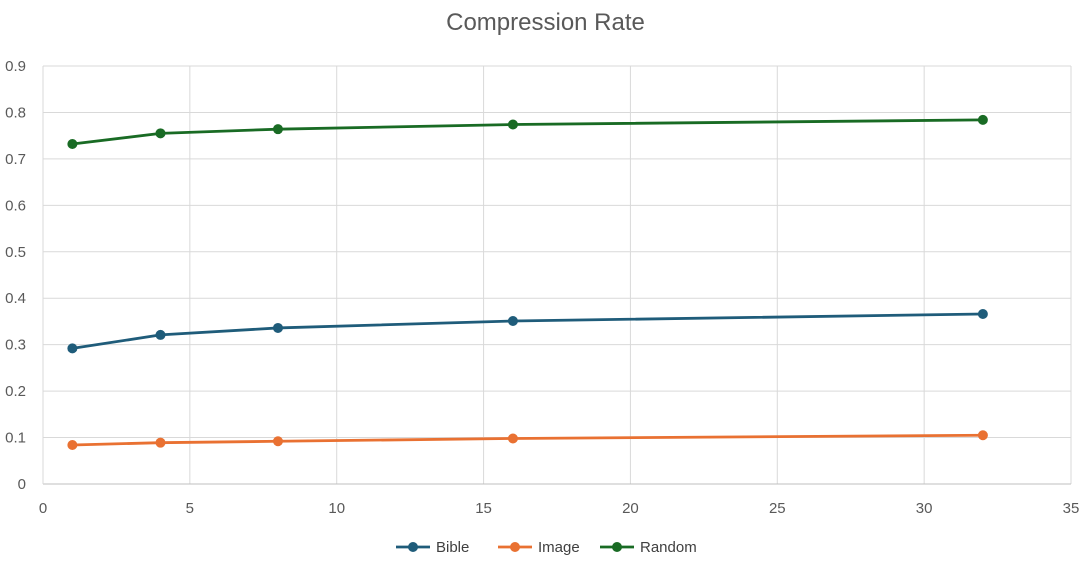 Image resolution: width=1081 pixels, height=562 pixels. Describe the element at coordinates (559, 547) in the screenshot. I see `legend-label-image: Image` at that location.